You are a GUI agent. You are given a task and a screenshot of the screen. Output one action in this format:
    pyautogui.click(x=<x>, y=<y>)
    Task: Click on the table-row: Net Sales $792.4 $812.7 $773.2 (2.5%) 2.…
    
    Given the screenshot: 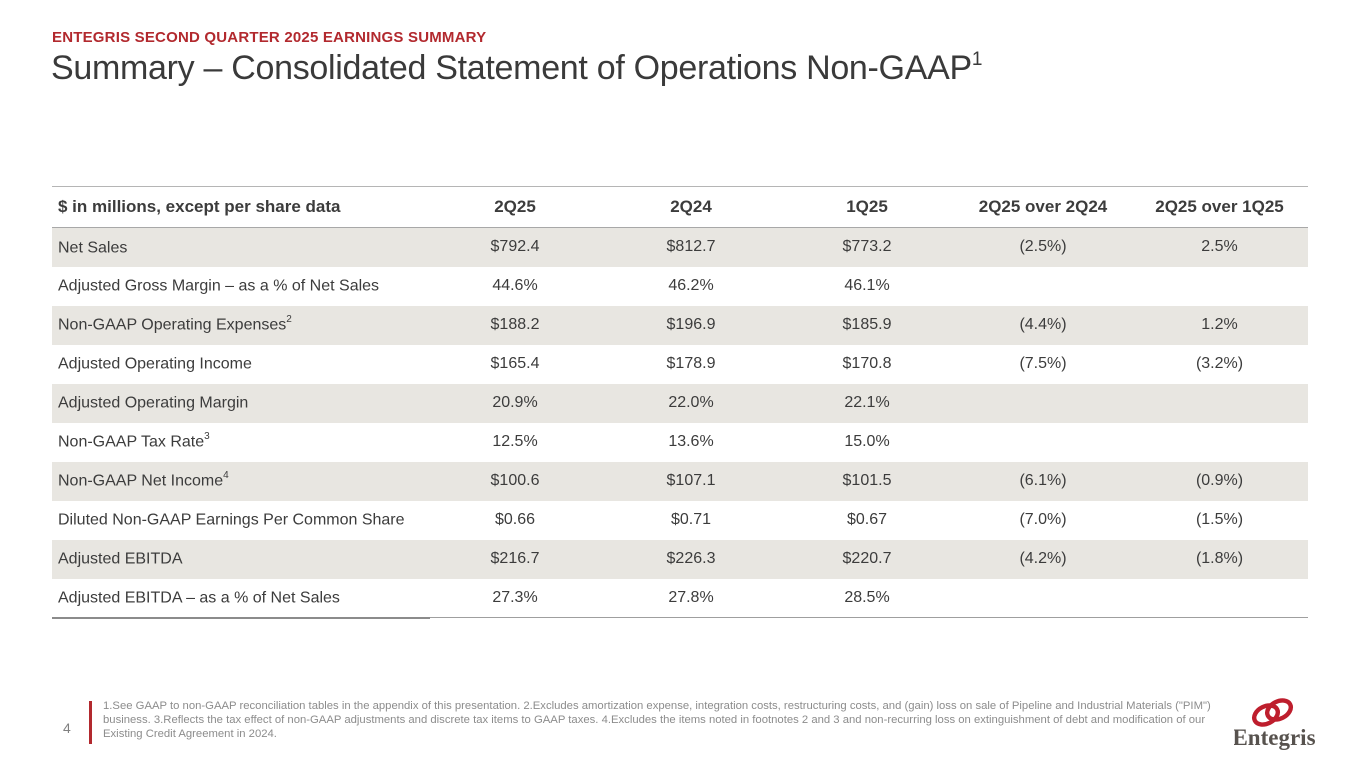 What is the action you would take?
    pyautogui.click(x=680, y=247)
    